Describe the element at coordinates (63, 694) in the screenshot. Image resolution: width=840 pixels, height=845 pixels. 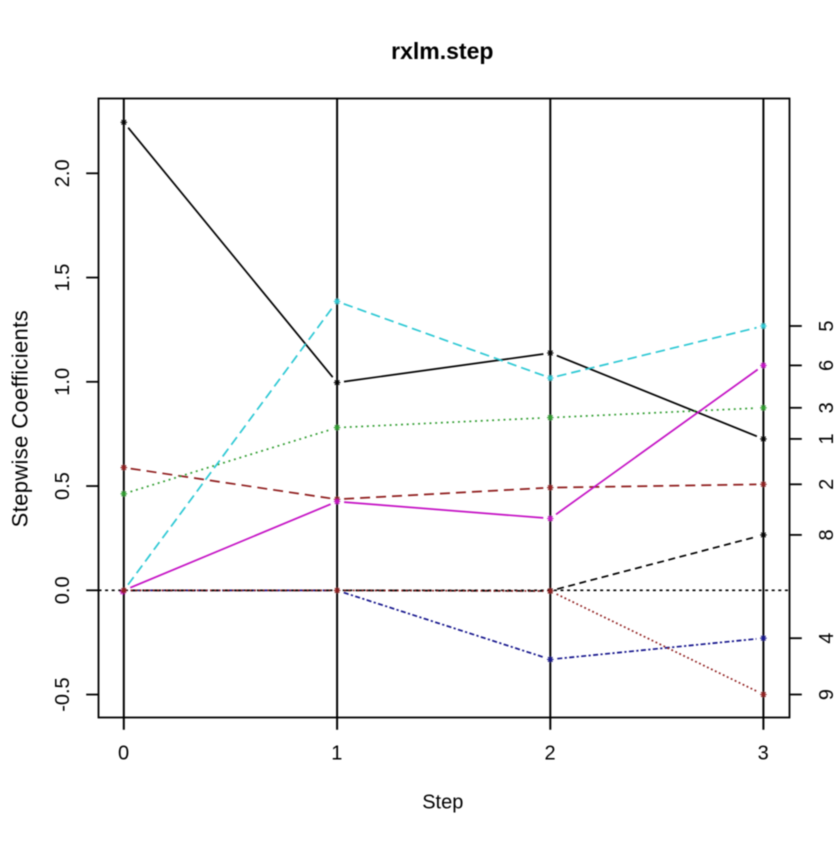
I see `svg-text: -0.5` at that location.